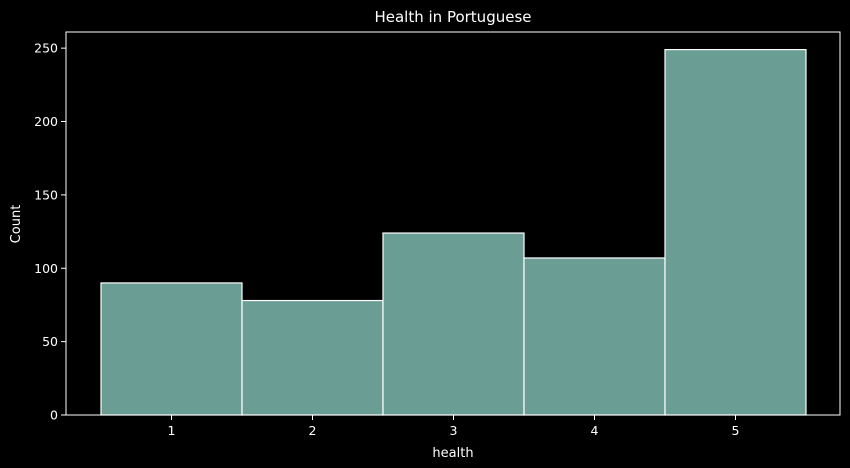 The image size is (850, 468). What do you see at coordinates (46, 194) in the screenshot?
I see `y-tick-label: 150` at bounding box center [46, 194].